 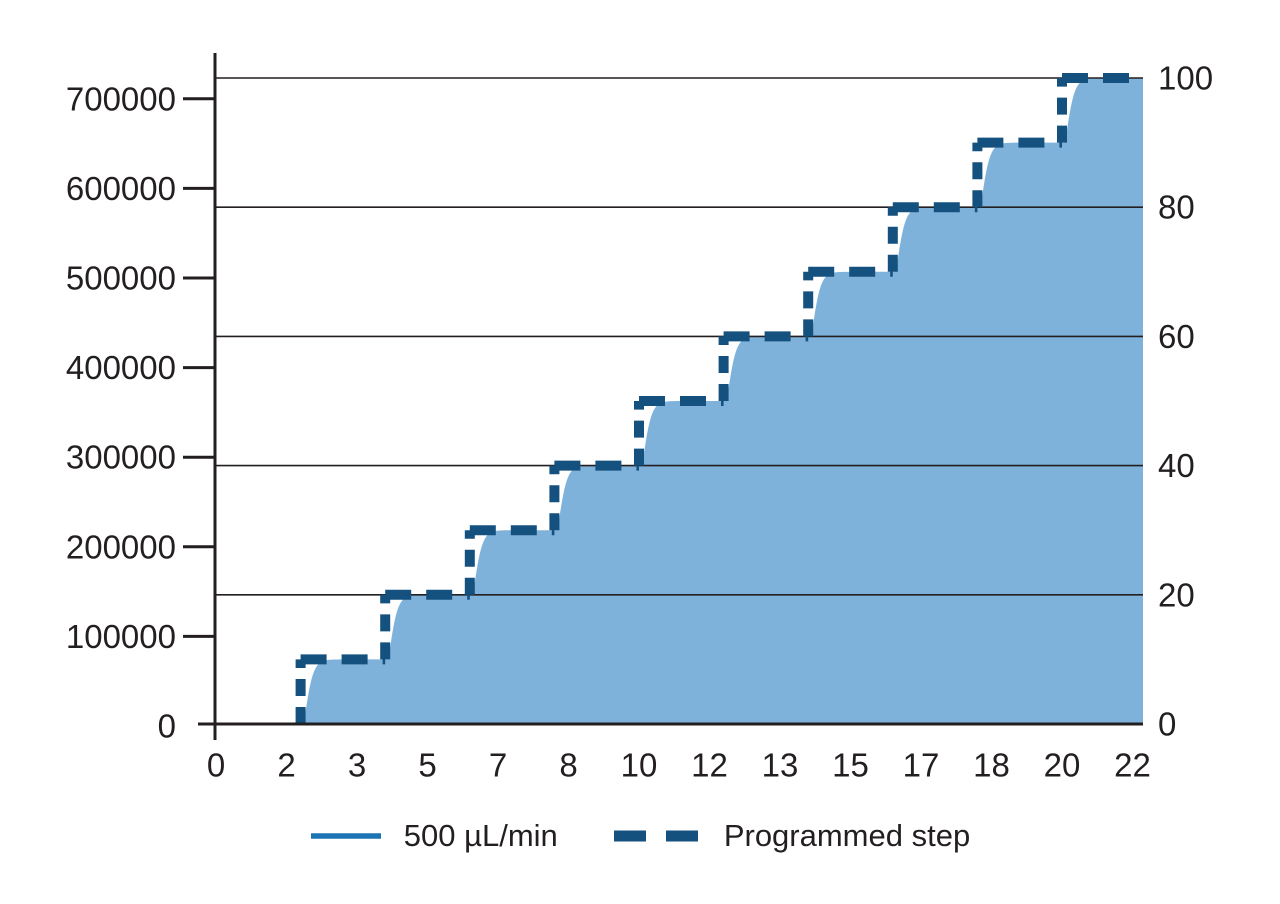 What do you see at coordinates (1132, 765) in the screenshot?
I see `x-axis-tick-label: 22` at bounding box center [1132, 765].